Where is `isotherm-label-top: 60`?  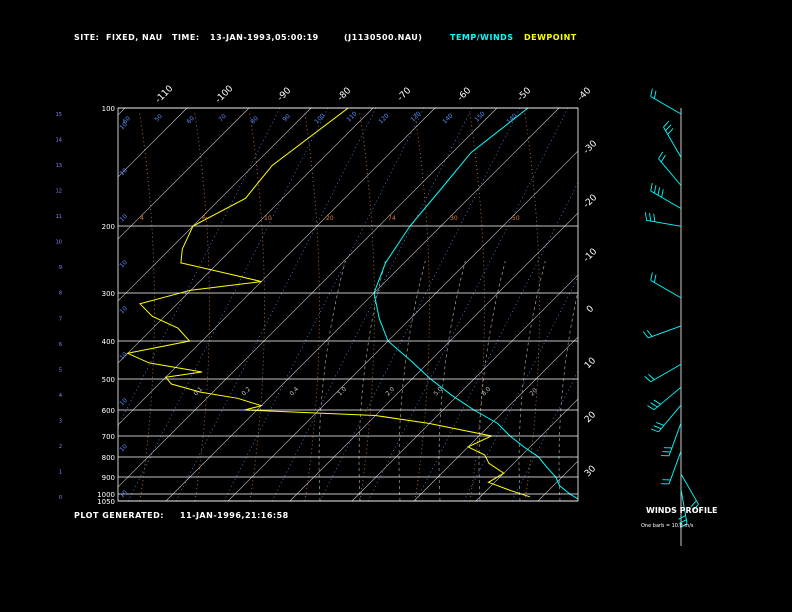
isotherm-label-top: 60 is located at coordinates (126, 120).